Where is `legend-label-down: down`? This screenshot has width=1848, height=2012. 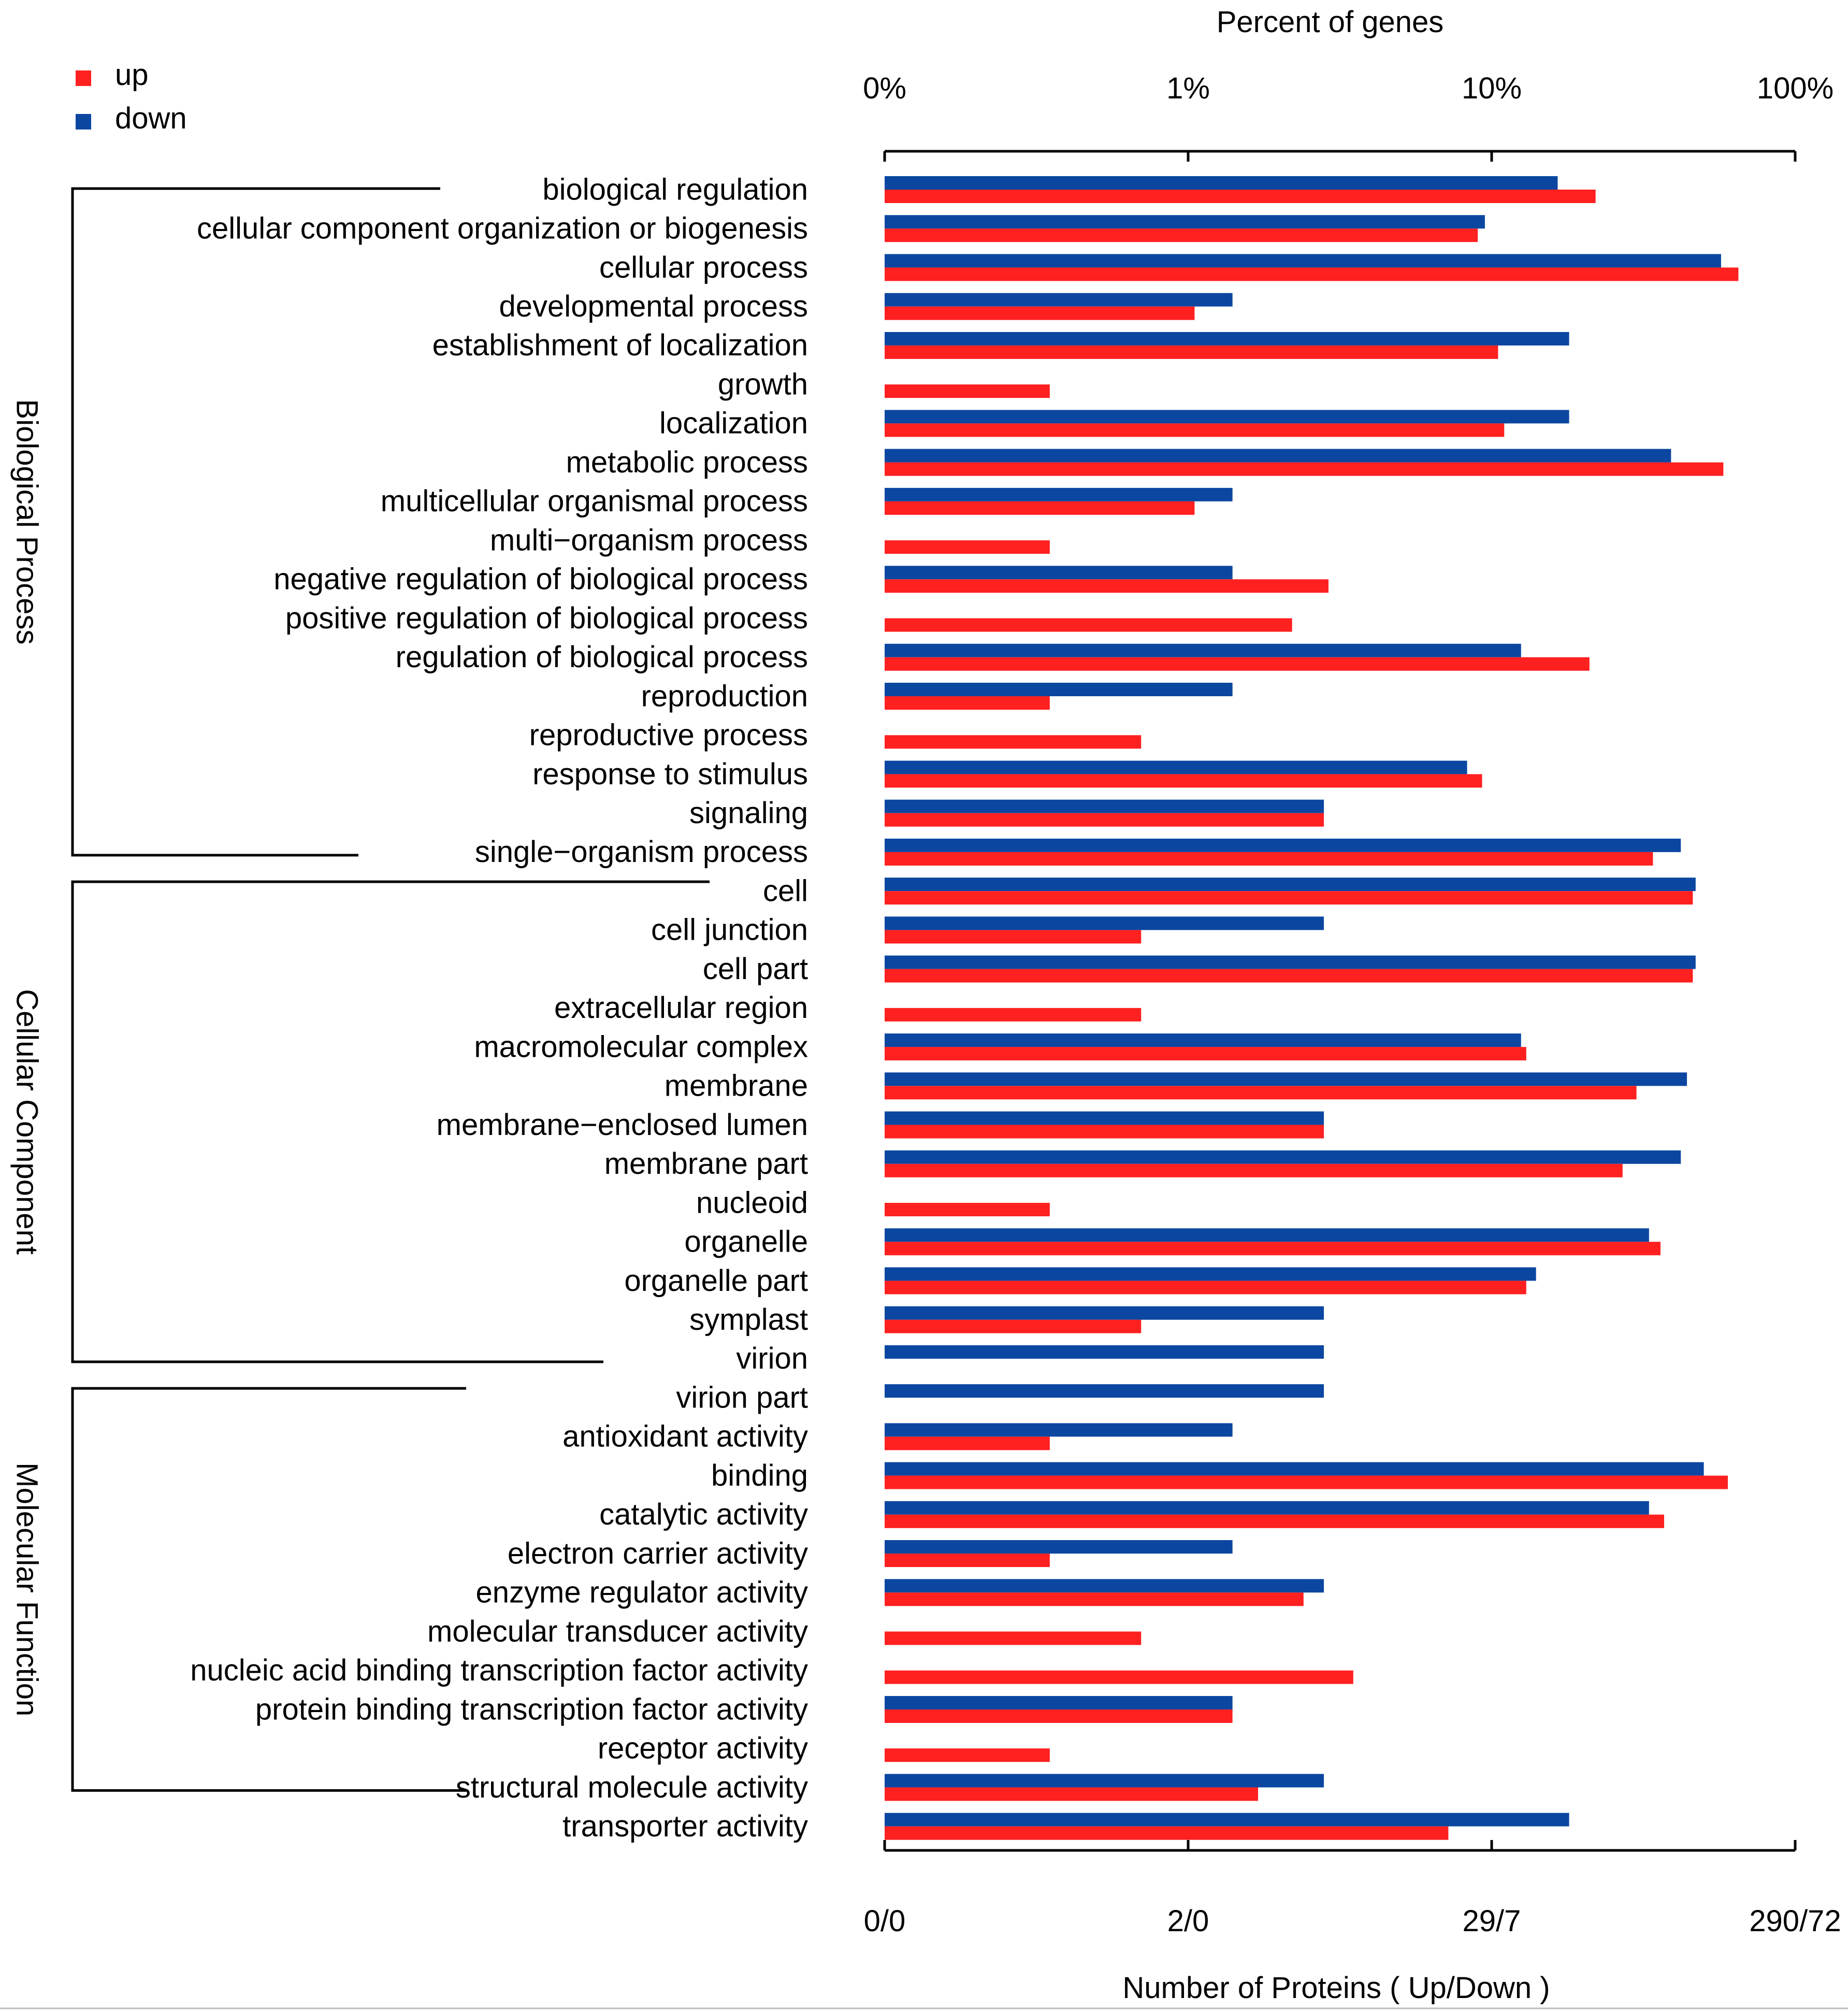
legend-label-down: down is located at coordinates (151, 119).